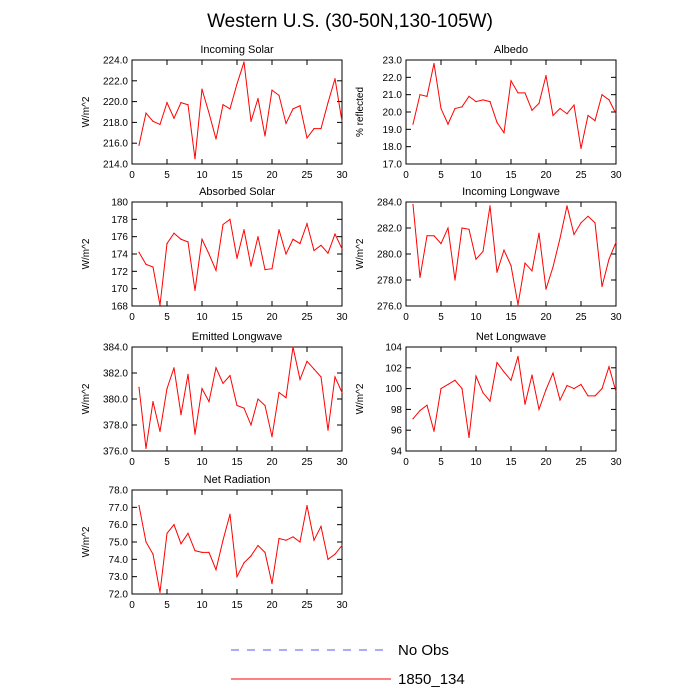  Describe the element at coordinates (115, 123) in the screenshot. I see `y-tick-label: 218.0` at that location.